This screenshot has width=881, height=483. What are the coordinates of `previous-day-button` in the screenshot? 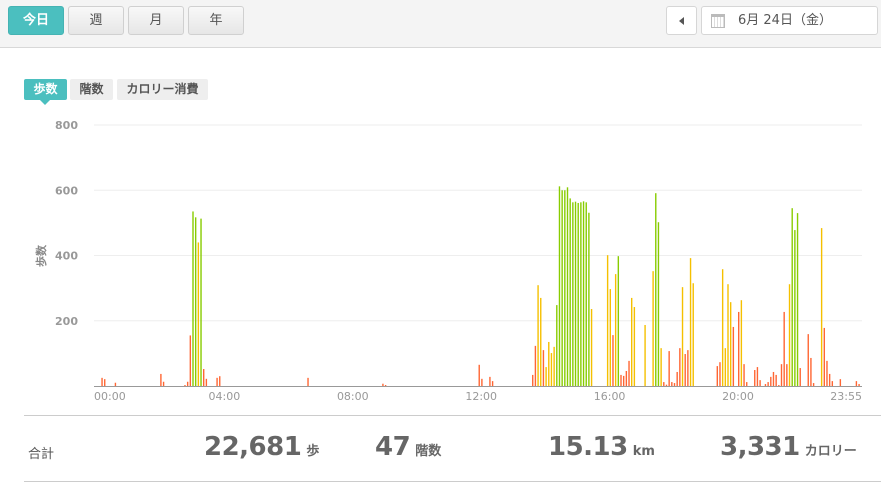 It's located at (681, 20).